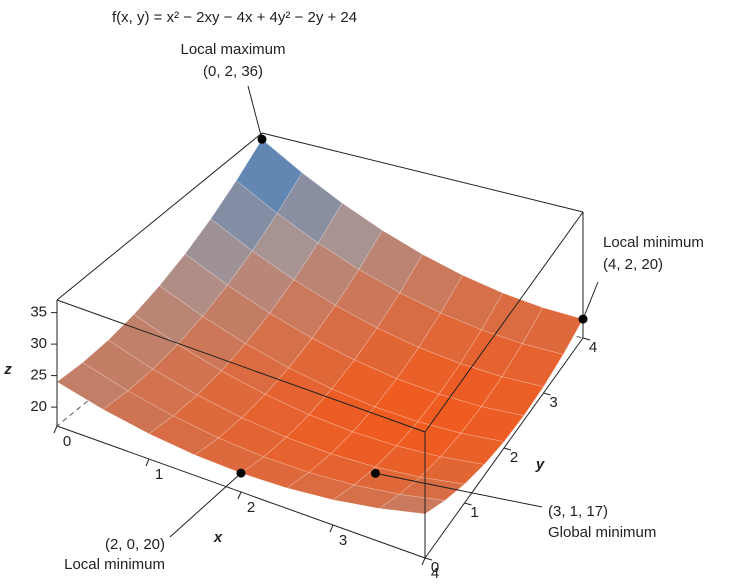 The width and height of the screenshot is (729, 587). I want to click on annotation-label: Global minimum, so click(602, 532).